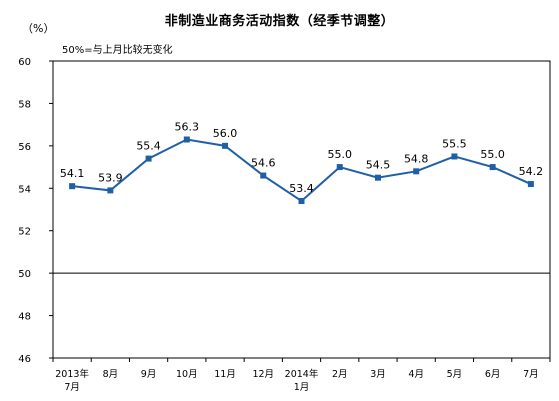  I want to click on x-tick-label: 2013年 7月, so click(72, 380).